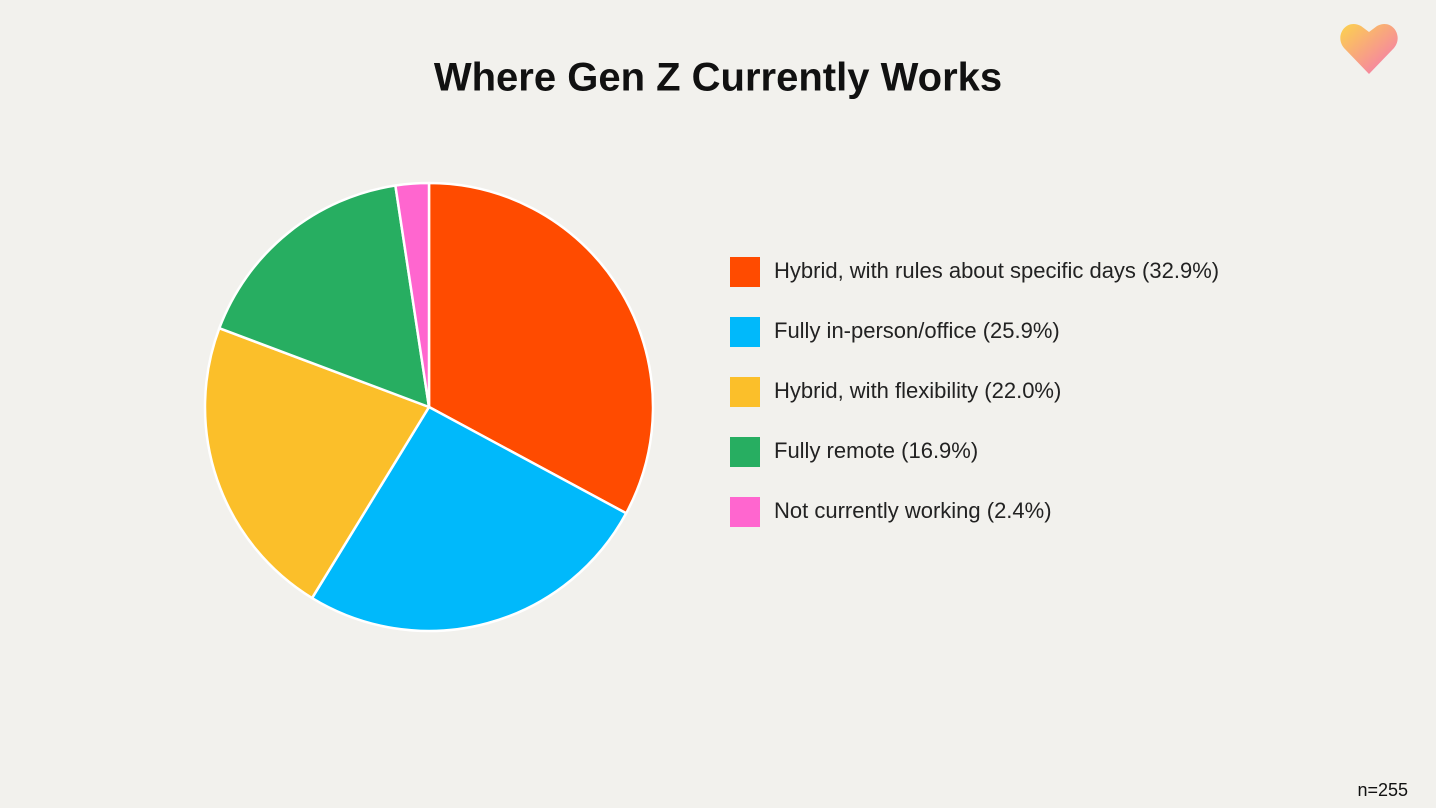 The width and height of the screenshot is (1436, 808). I want to click on chart-title: Where Gen Z Currently Works, so click(718, 78).